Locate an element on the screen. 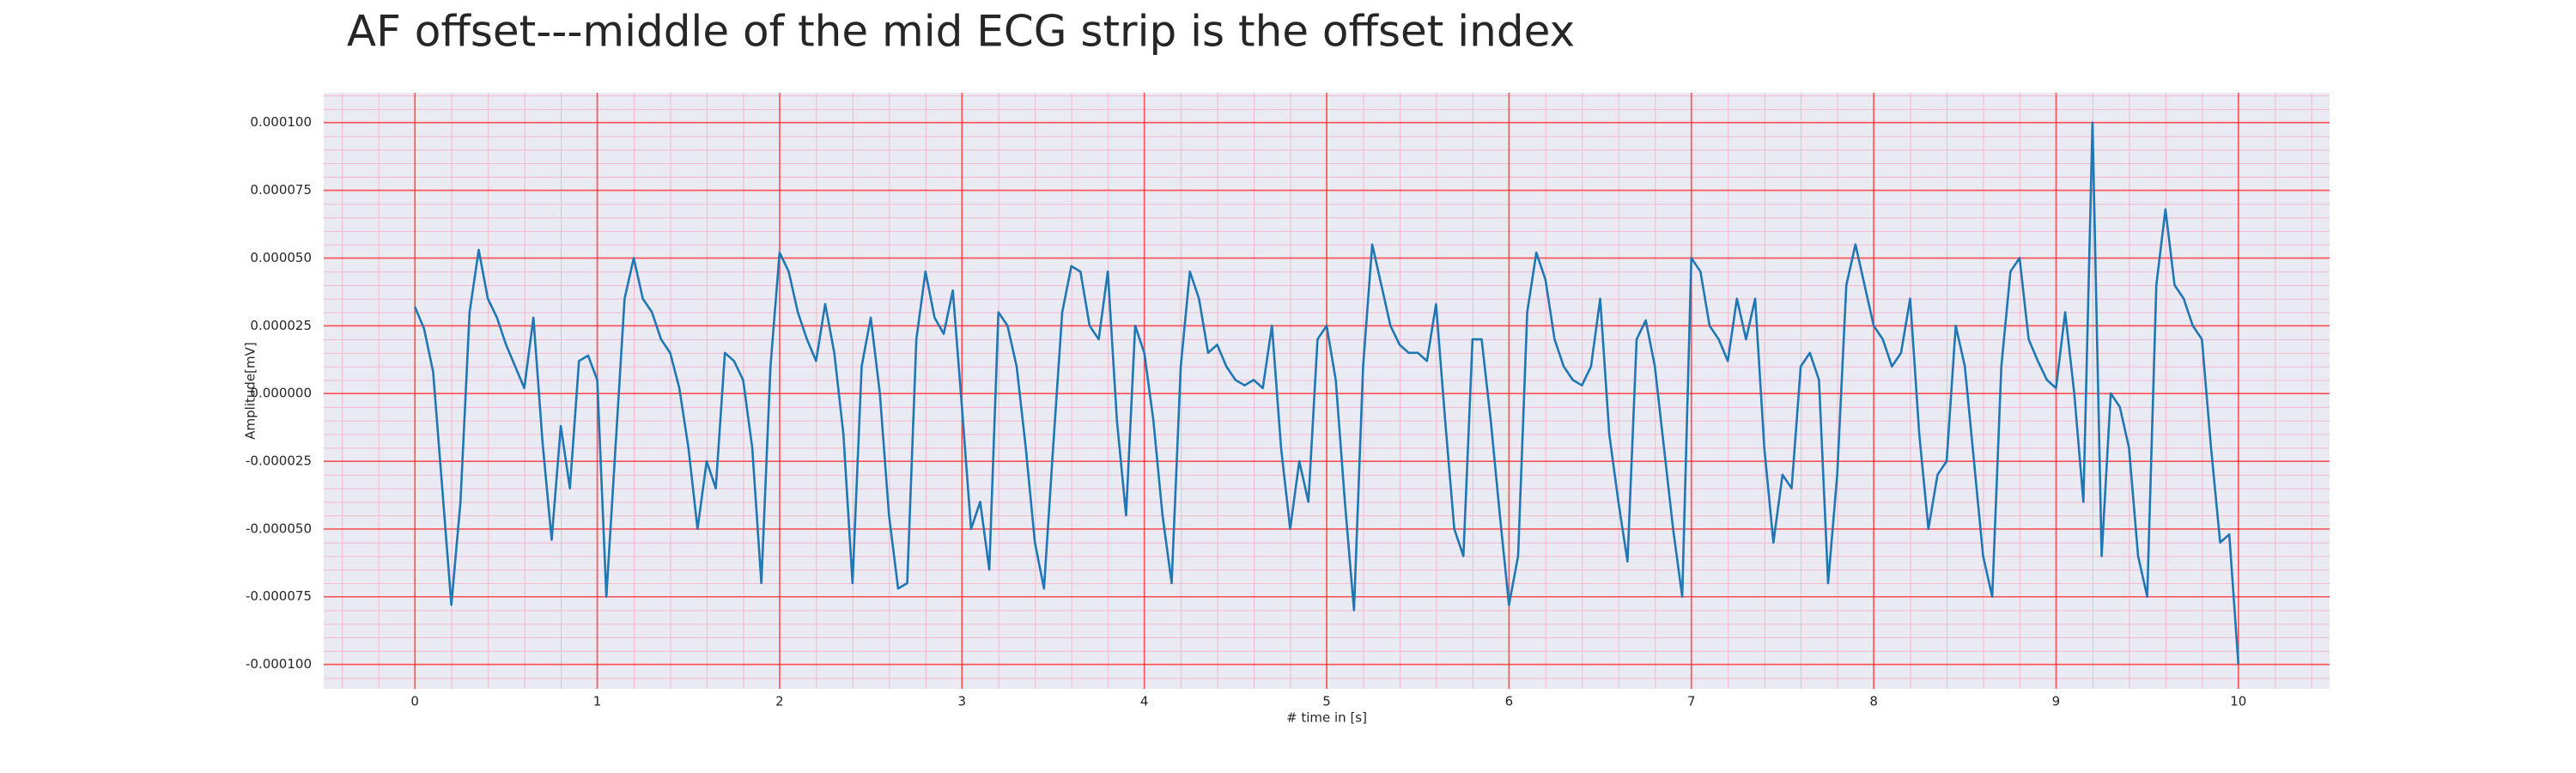  x-tick-label: 7 is located at coordinates (1692, 701).